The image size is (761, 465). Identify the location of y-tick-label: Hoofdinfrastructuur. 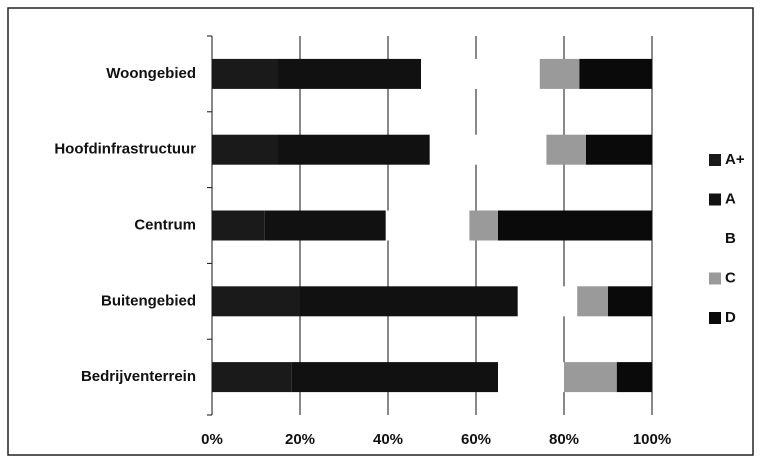
(125, 149).